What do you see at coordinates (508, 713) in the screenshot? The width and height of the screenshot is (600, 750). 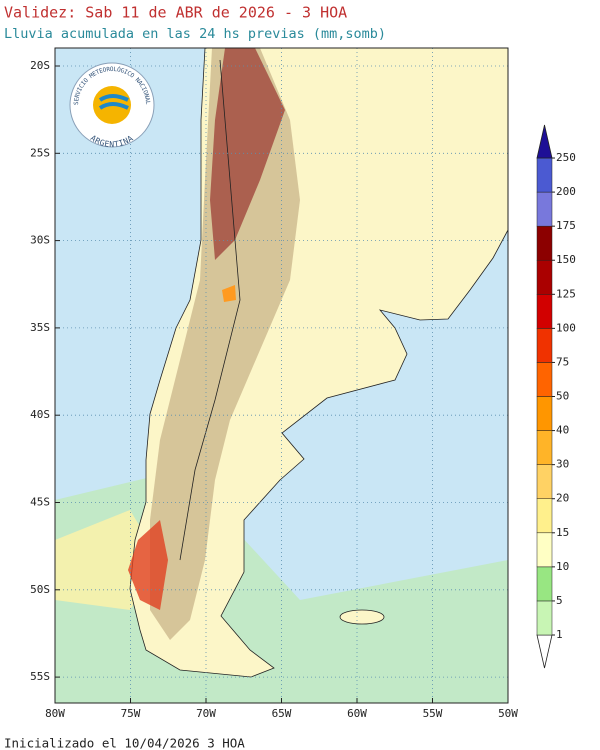 I see `lon-label: 50W` at bounding box center [508, 713].